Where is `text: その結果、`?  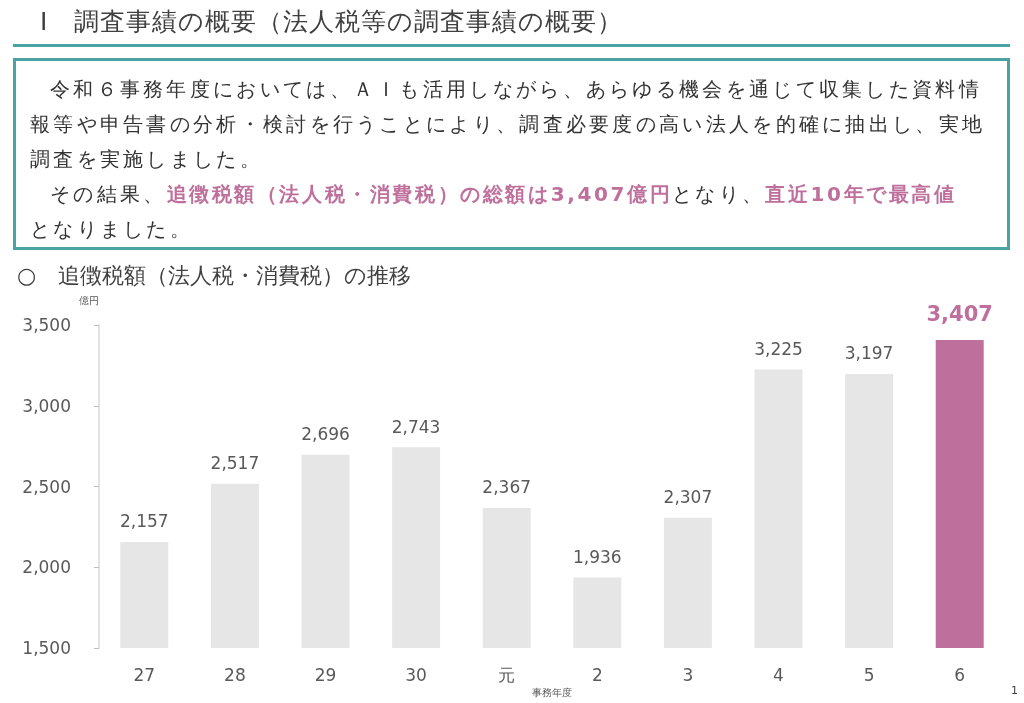 text: その結果、 is located at coordinates (108, 194).